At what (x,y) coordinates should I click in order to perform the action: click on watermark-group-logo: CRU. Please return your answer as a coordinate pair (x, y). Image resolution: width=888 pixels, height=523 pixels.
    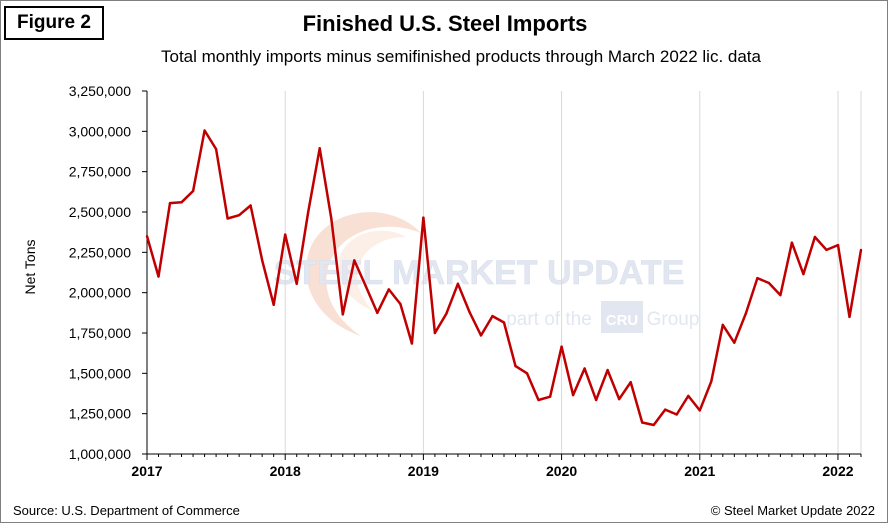
    Looking at the image, I should click on (622, 320).